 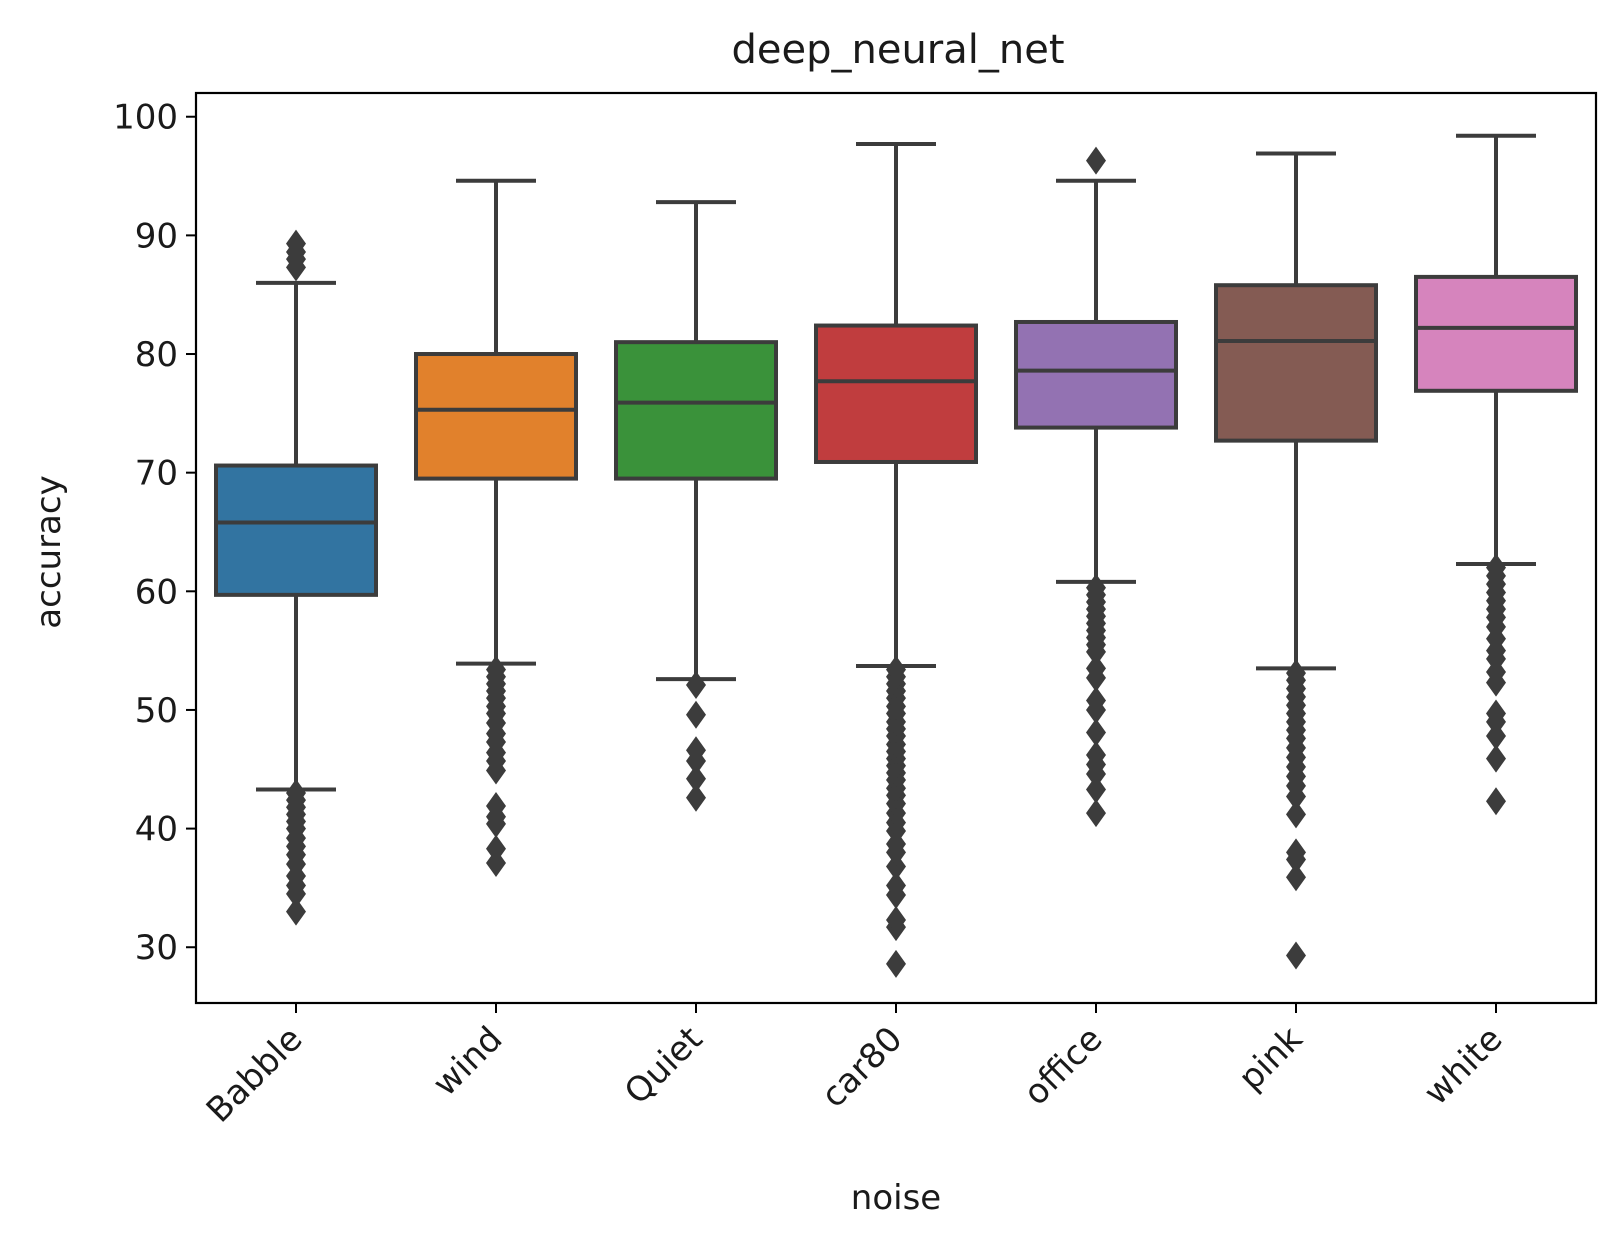 What do you see at coordinates (156, 592) in the screenshot?
I see `y-tick-label: 60` at bounding box center [156, 592].